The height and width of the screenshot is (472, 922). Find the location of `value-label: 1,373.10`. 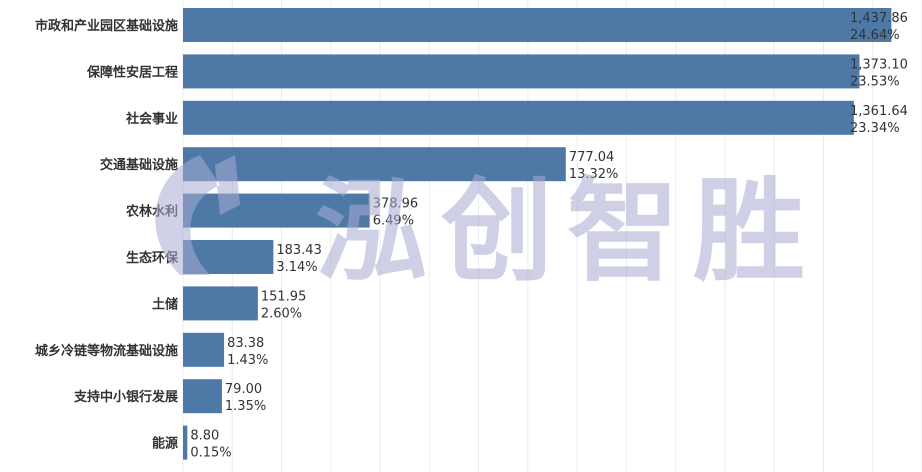

value-label: 1,373.10 is located at coordinates (879, 64).